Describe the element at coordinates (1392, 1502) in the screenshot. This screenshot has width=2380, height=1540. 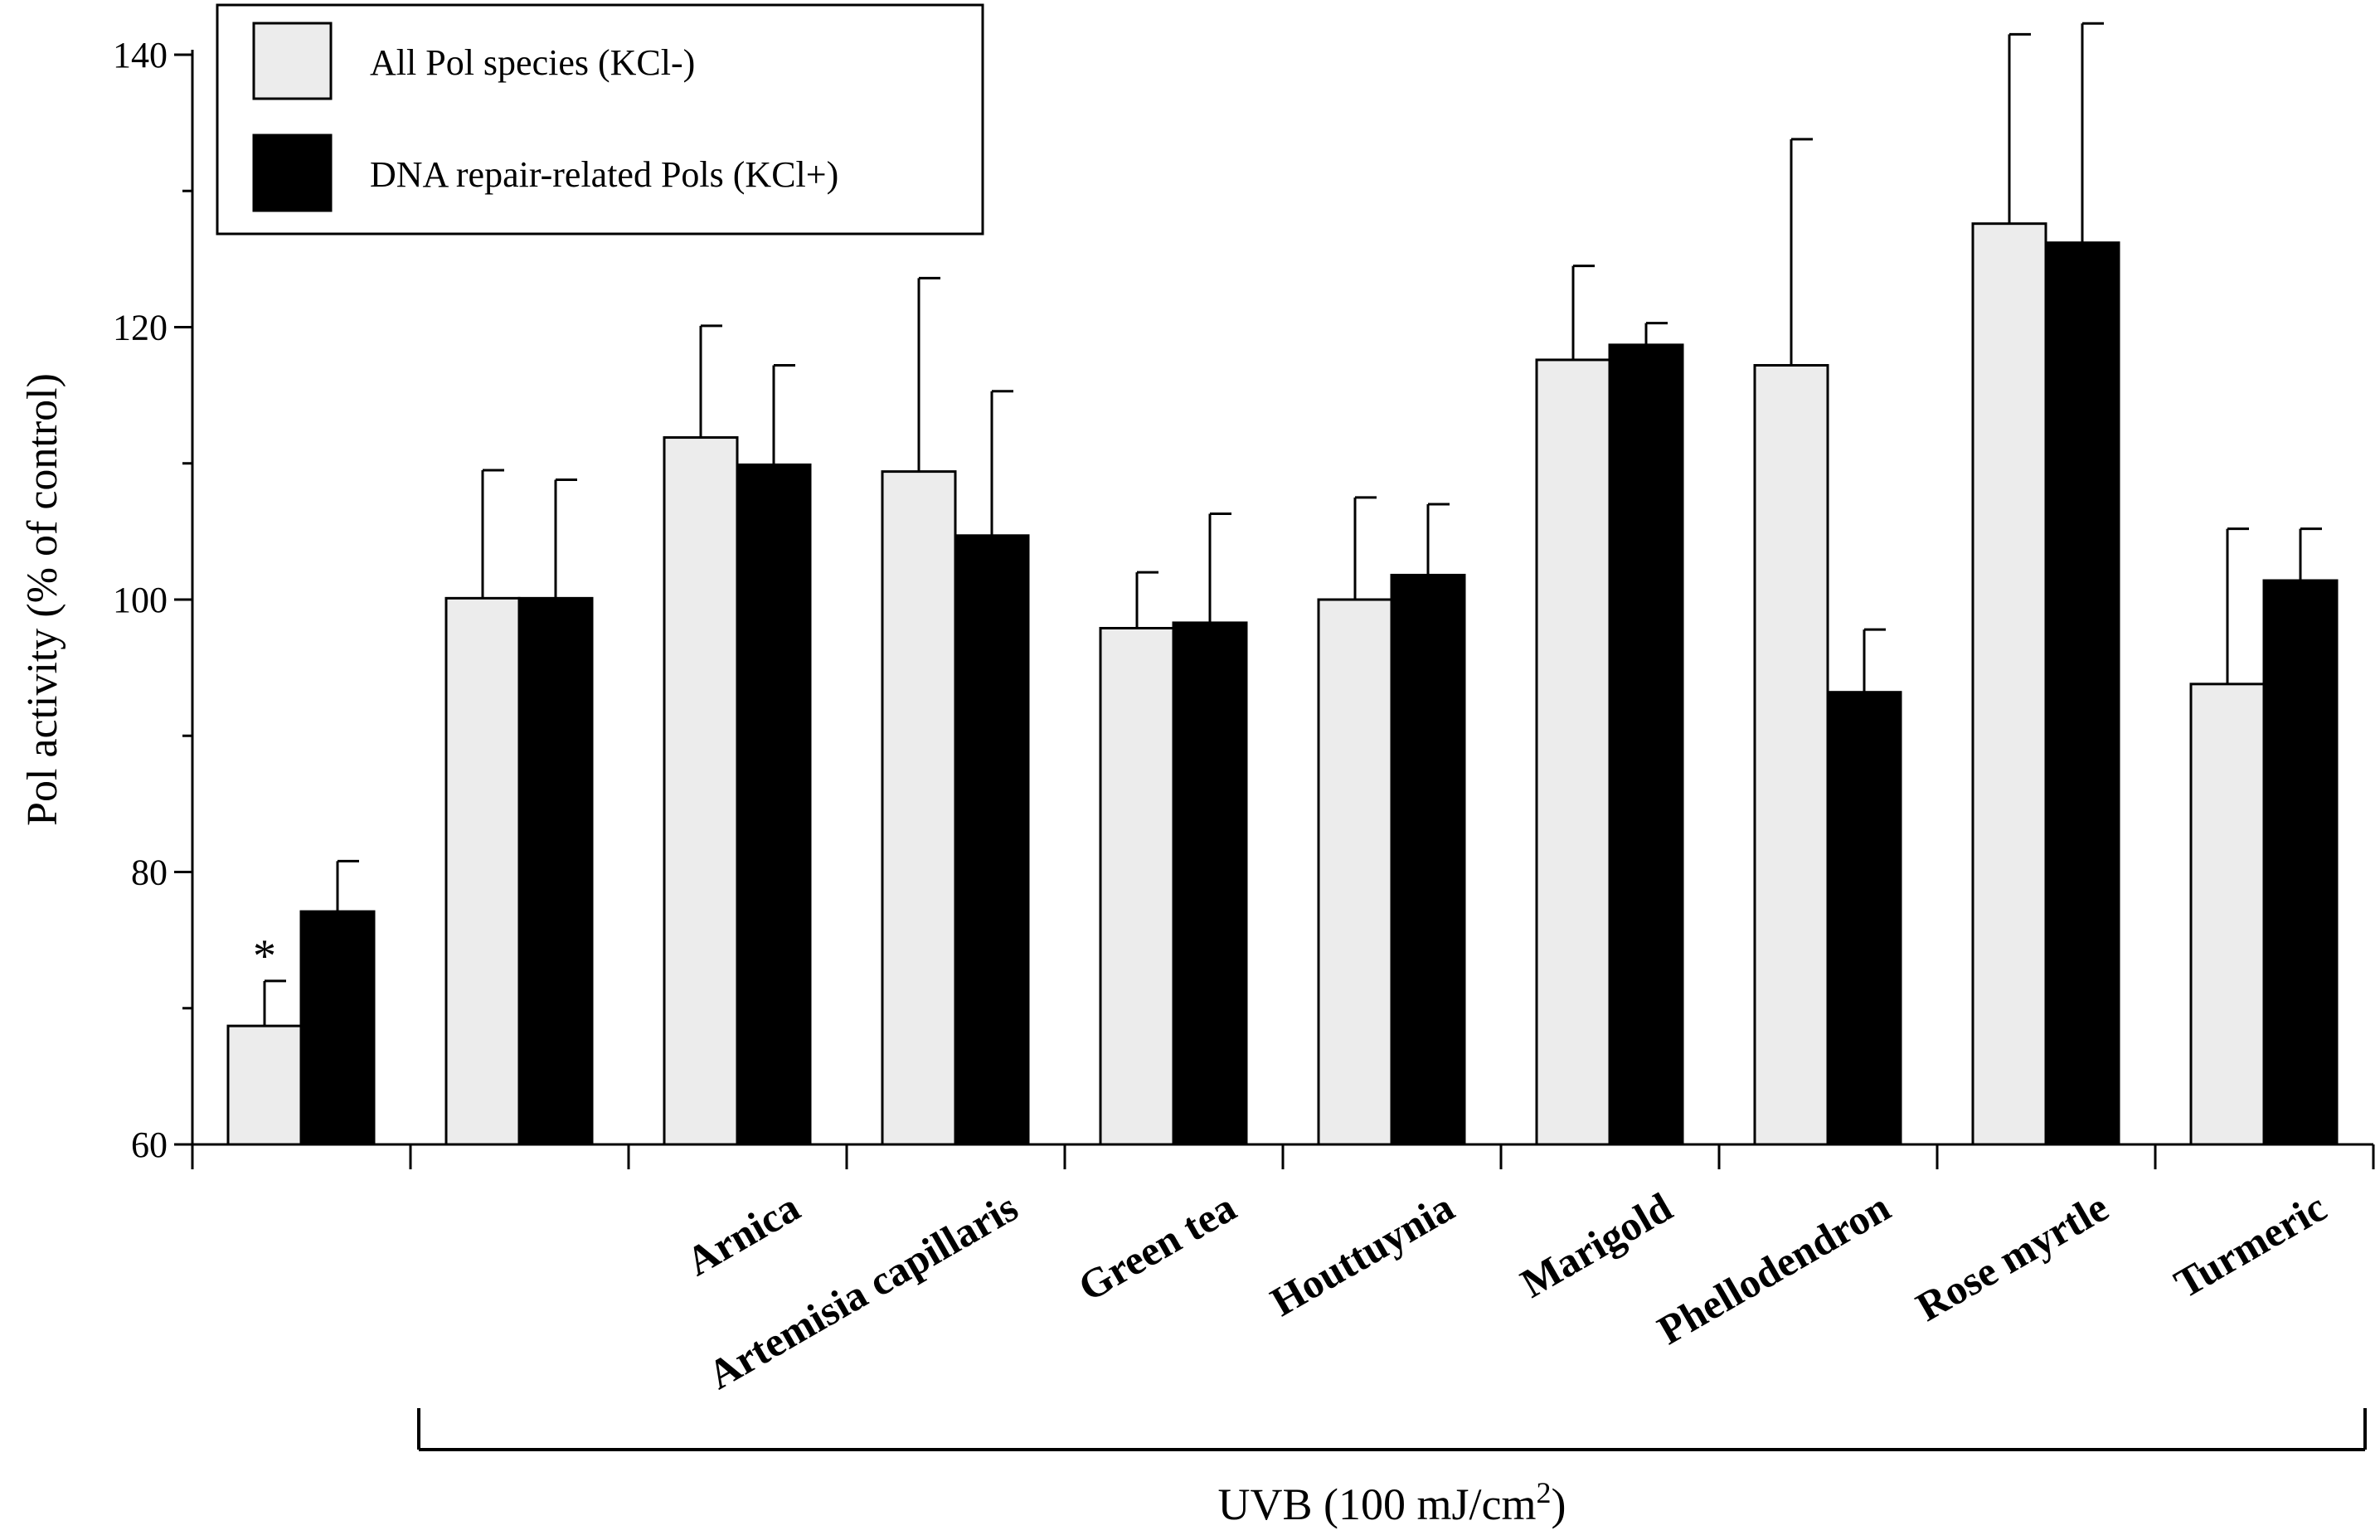
I see `bracket-label: UVB (100 mJ/cm2)` at that location.